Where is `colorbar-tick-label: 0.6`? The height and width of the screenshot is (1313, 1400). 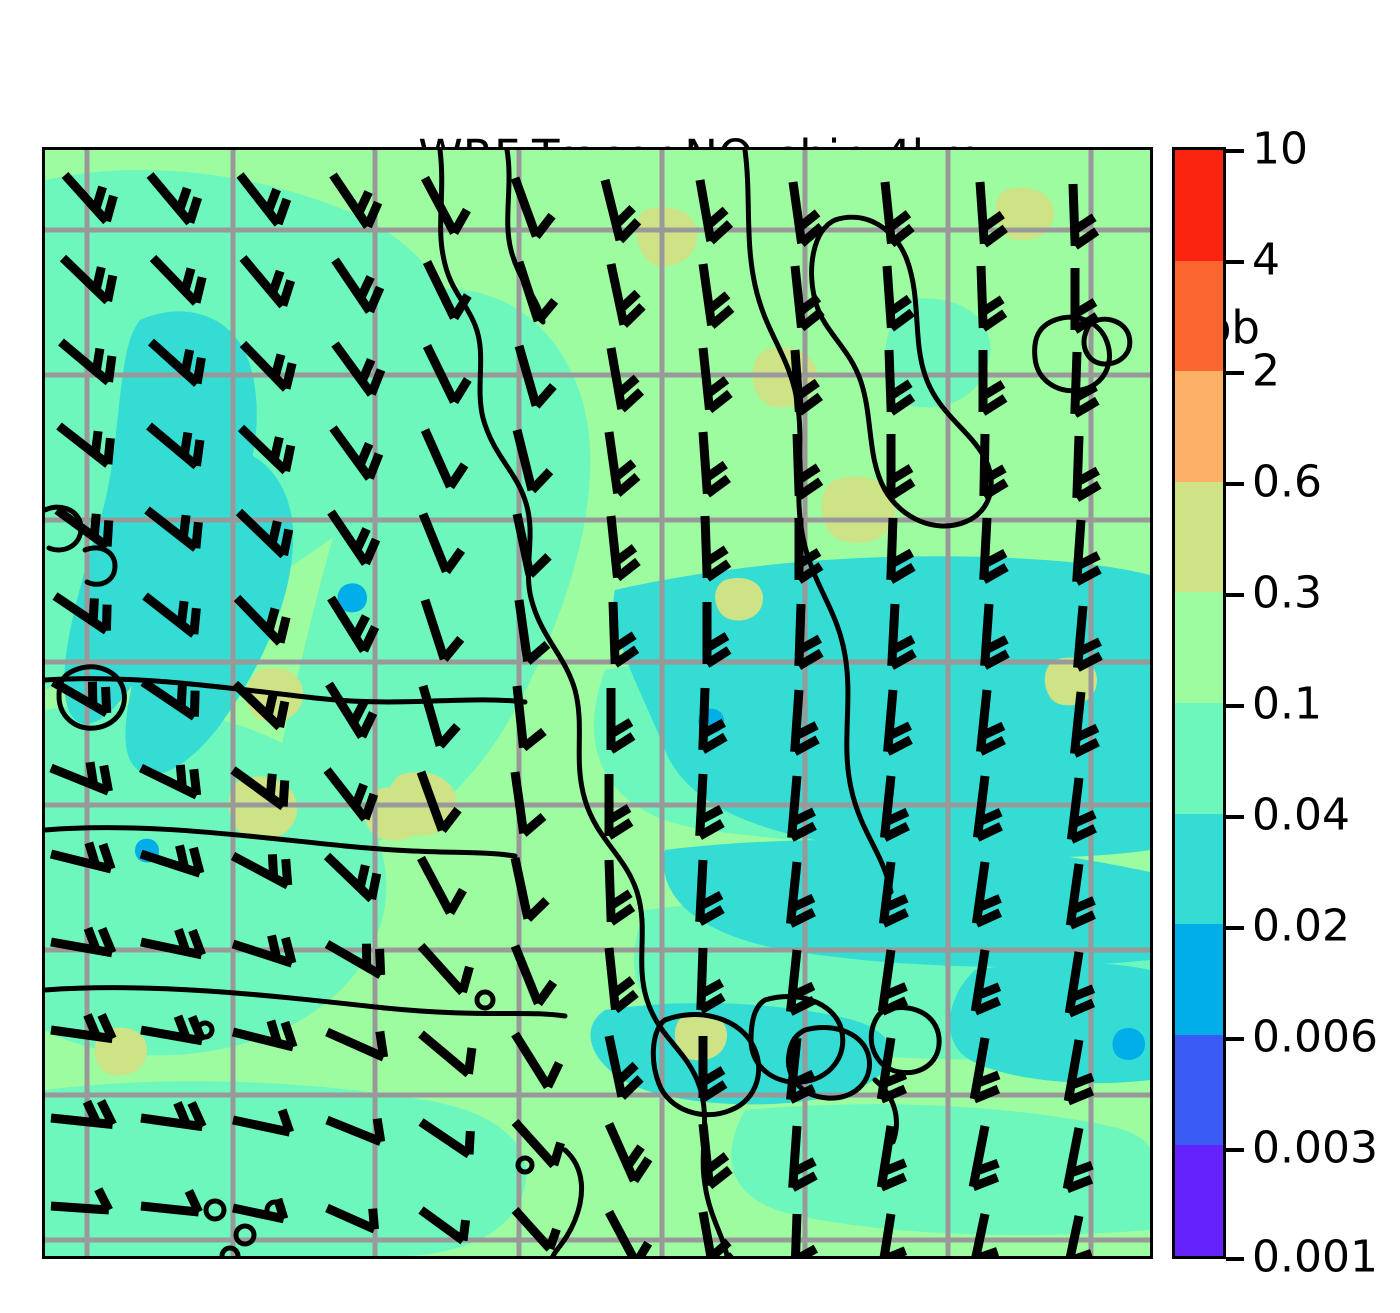 colorbar-tick-label: 0.6 is located at coordinates (1287, 482).